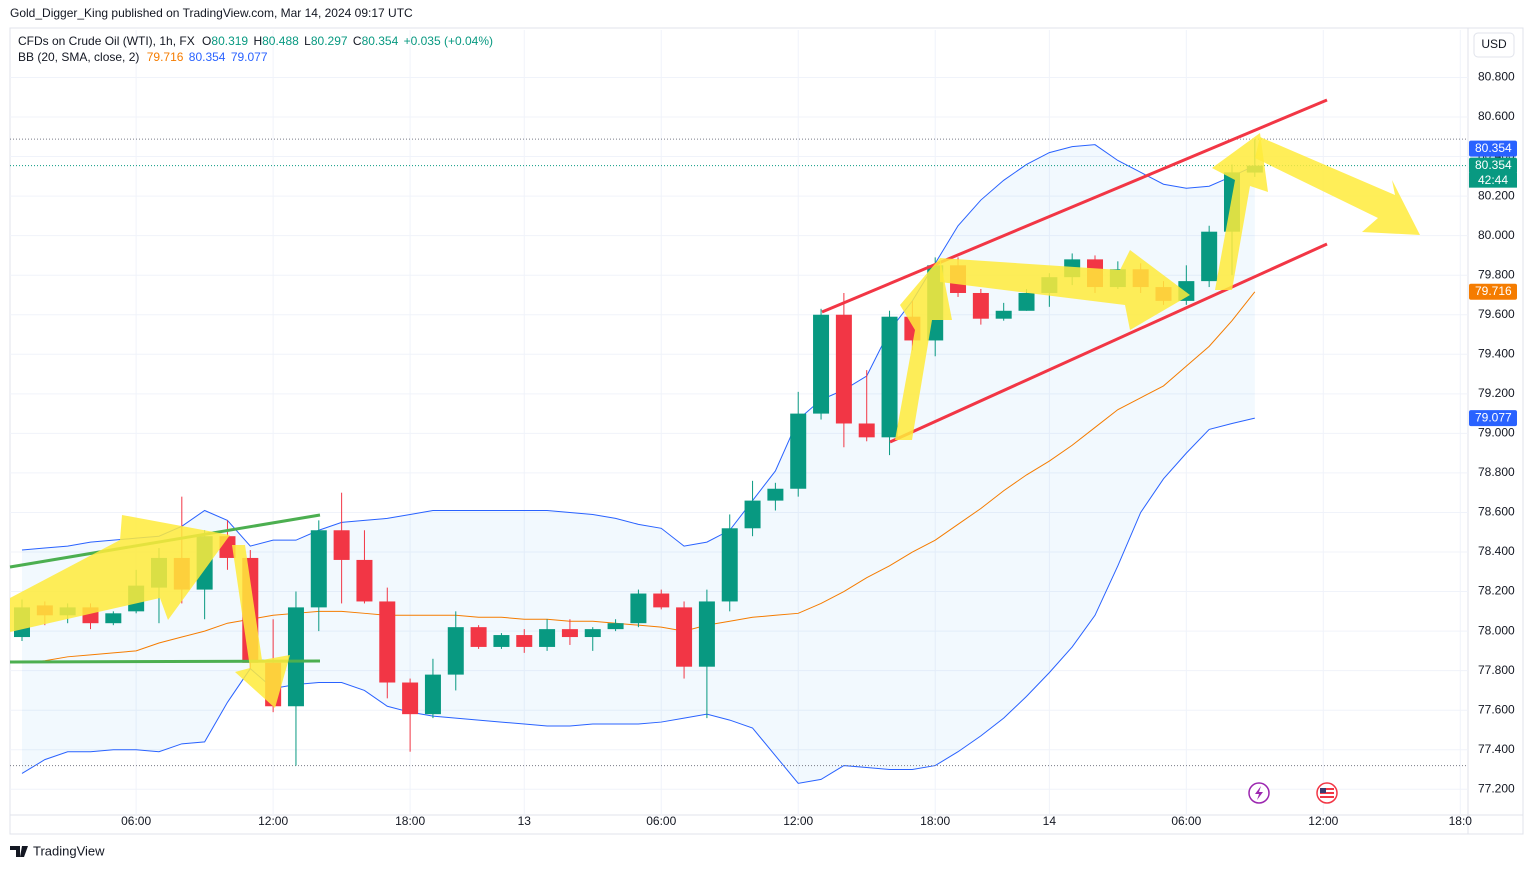  I want to click on y-tick-label: 77.400, so click(1496, 749).